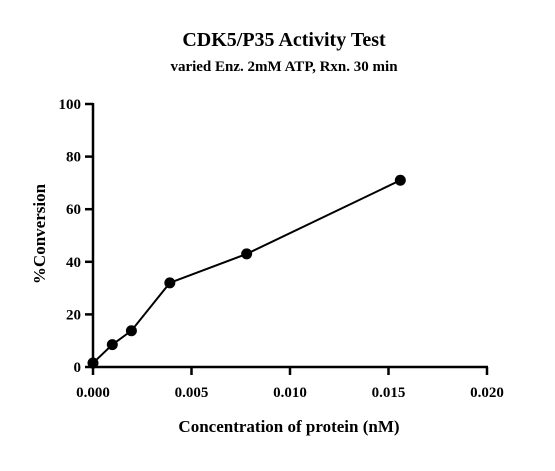  What do you see at coordinates (39, 233) in the screenshot?
I see `y-axis-label: %Conversion` at bounding box center [39, 233].